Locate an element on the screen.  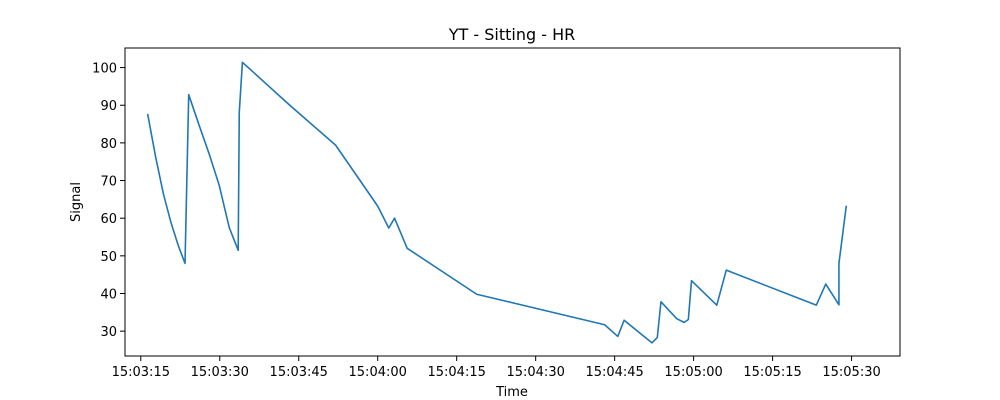
x-tick-label: 15:04:00 is located at coordinates (378, 372).